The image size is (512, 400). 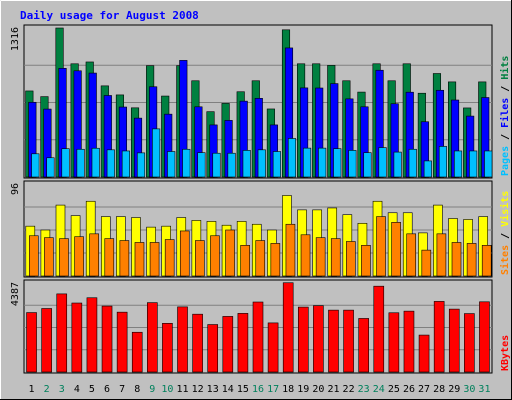 What do you see at coordinates (505, 116) in the screenshot?
I see `series-legend-label: Pages / Files / Hits` at bounding box center [505, 116].